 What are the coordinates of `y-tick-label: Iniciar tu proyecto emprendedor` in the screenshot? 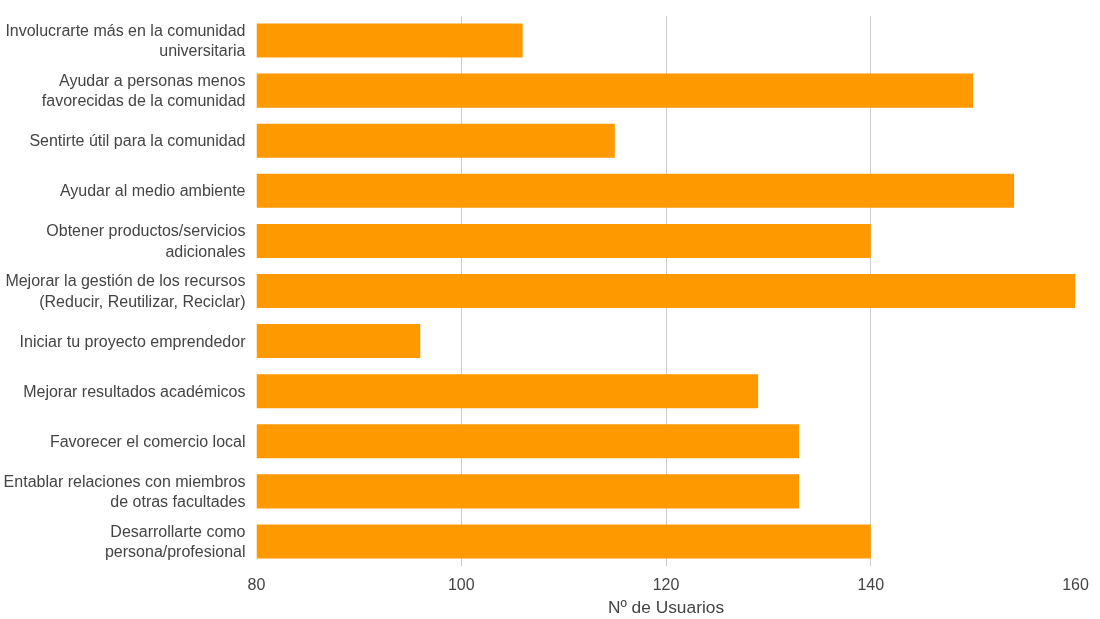 It's located at (133, 341).